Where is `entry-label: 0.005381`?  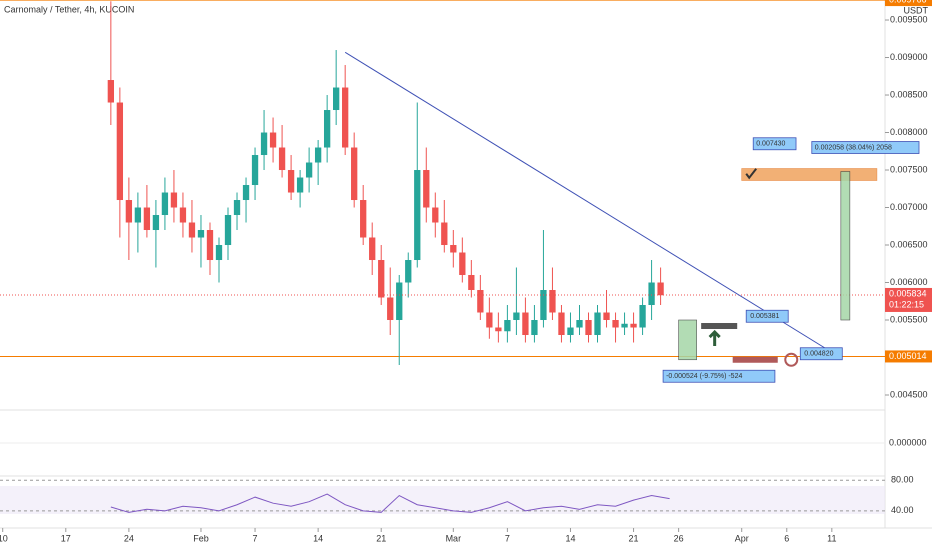
entry-label: 0.005381 is located at coordinates (764, 316).